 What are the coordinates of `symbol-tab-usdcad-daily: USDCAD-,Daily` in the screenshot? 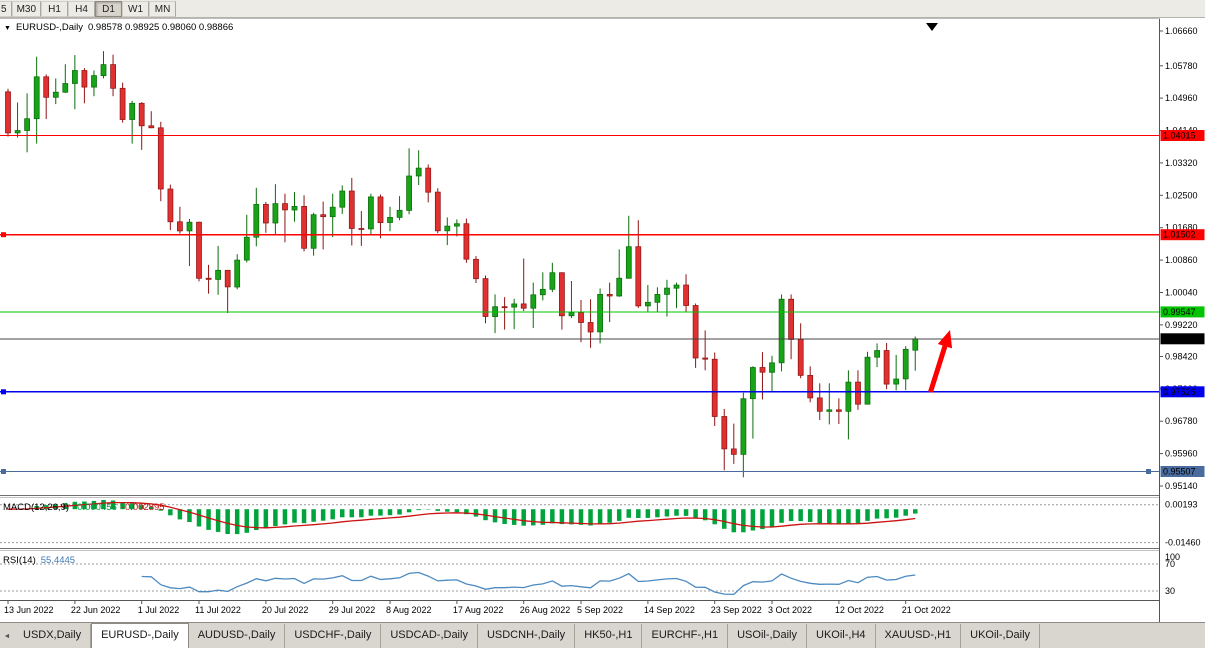 It's located at (429, 636).